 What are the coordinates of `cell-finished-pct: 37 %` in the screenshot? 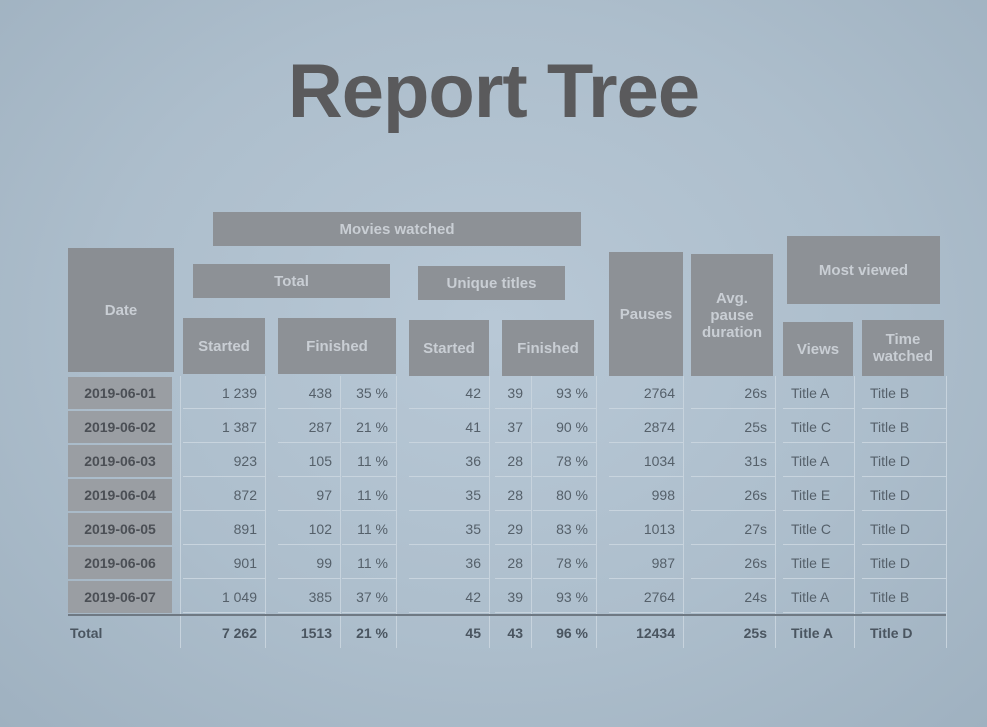 It's located at (369, 597).